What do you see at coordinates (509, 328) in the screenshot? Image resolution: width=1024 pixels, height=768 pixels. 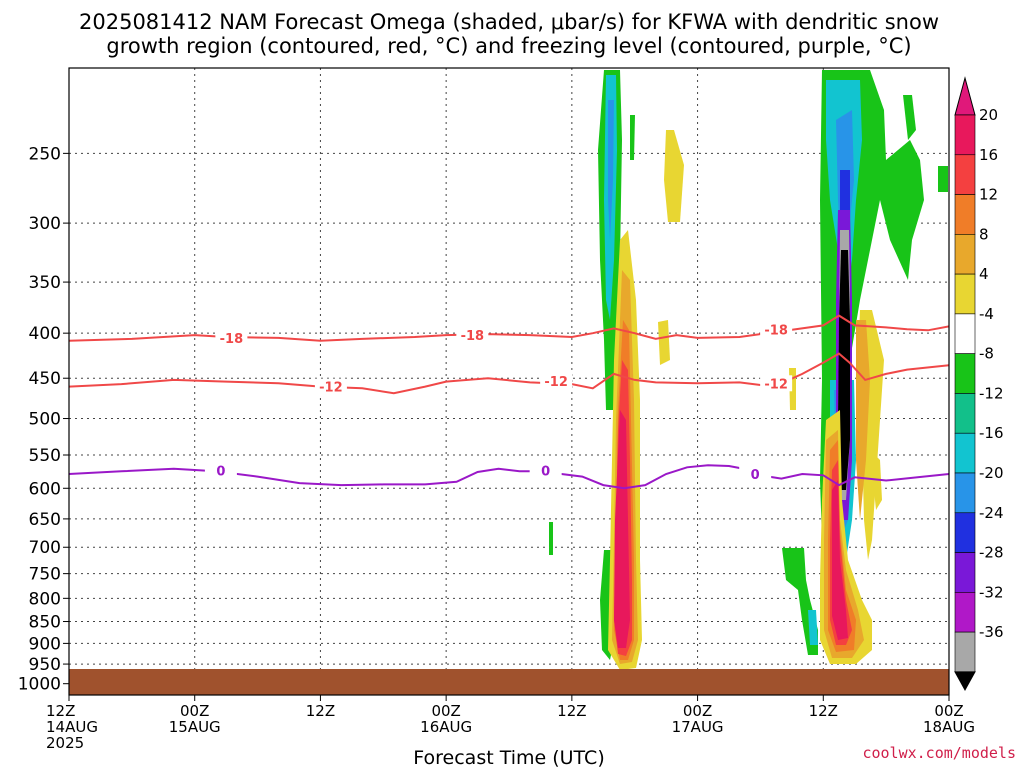 I see `contour-line--18` at bounding box center [509, 328].